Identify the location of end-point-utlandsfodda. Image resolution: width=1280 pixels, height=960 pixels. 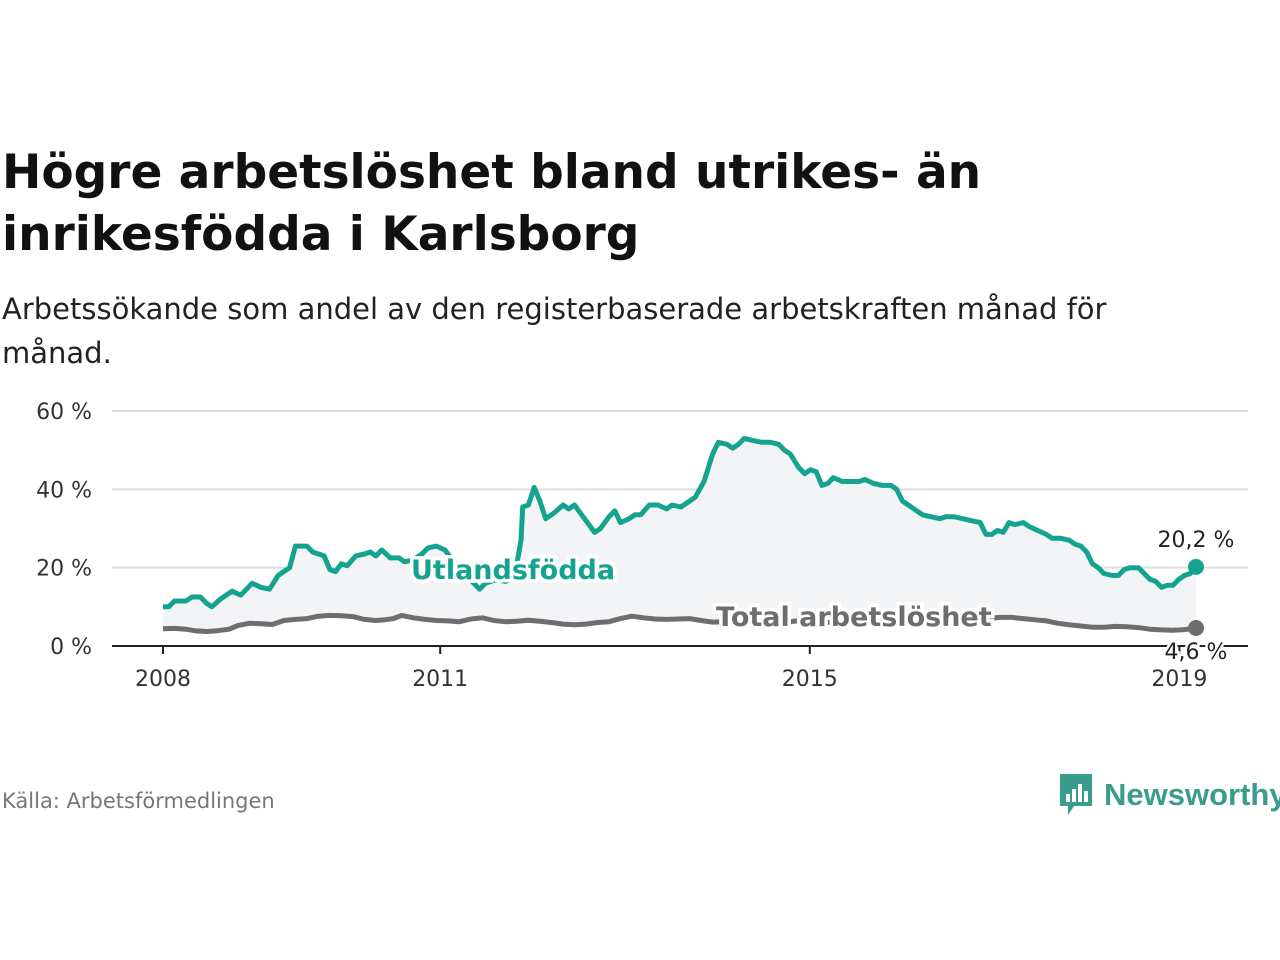
(1196, 566).